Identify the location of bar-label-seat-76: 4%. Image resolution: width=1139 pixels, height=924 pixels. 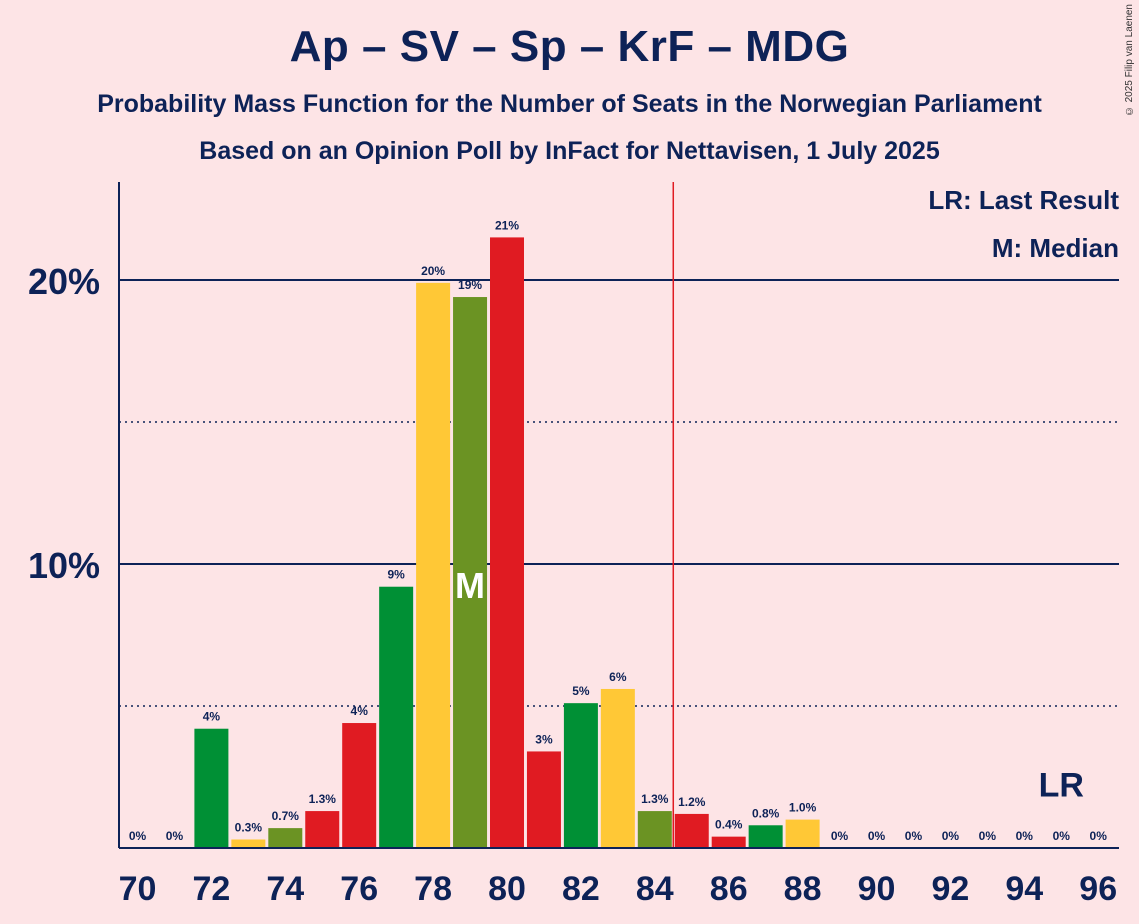
(360, 711).